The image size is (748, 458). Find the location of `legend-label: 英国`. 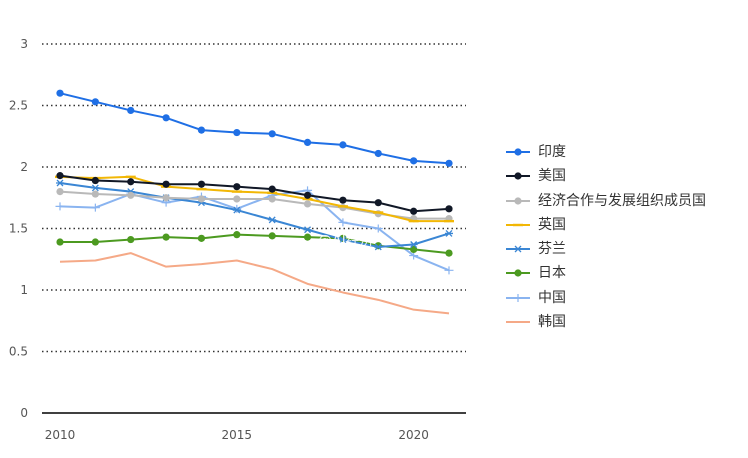

legend-label: 英国 is located at coordinates (552, 224).